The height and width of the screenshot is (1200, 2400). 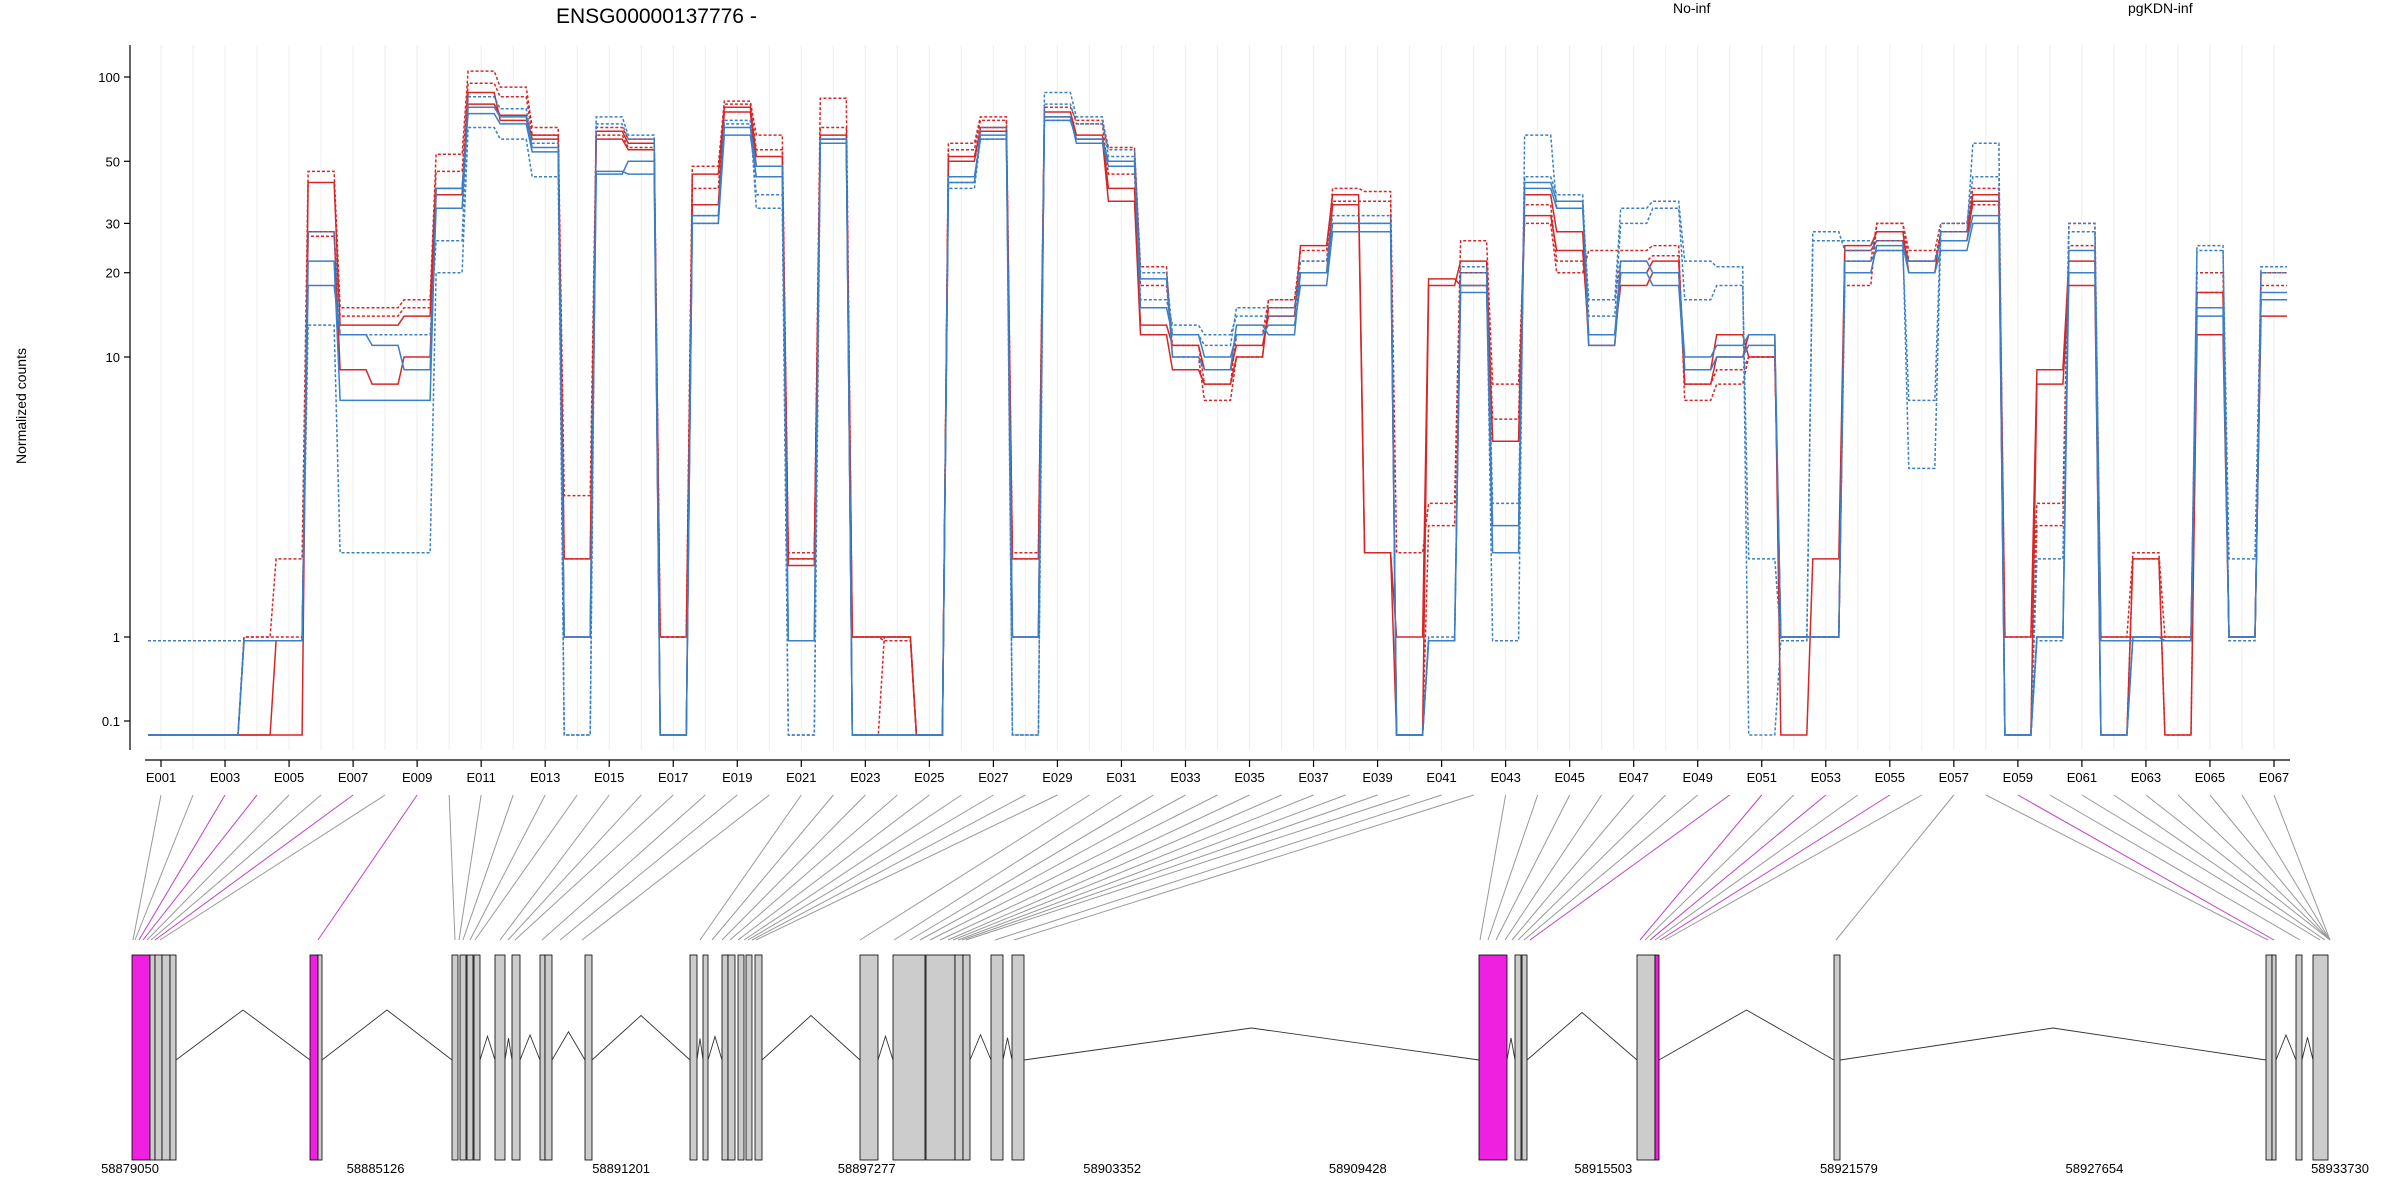 I want to click on exon-connectors, so click(x=1231, y=867).